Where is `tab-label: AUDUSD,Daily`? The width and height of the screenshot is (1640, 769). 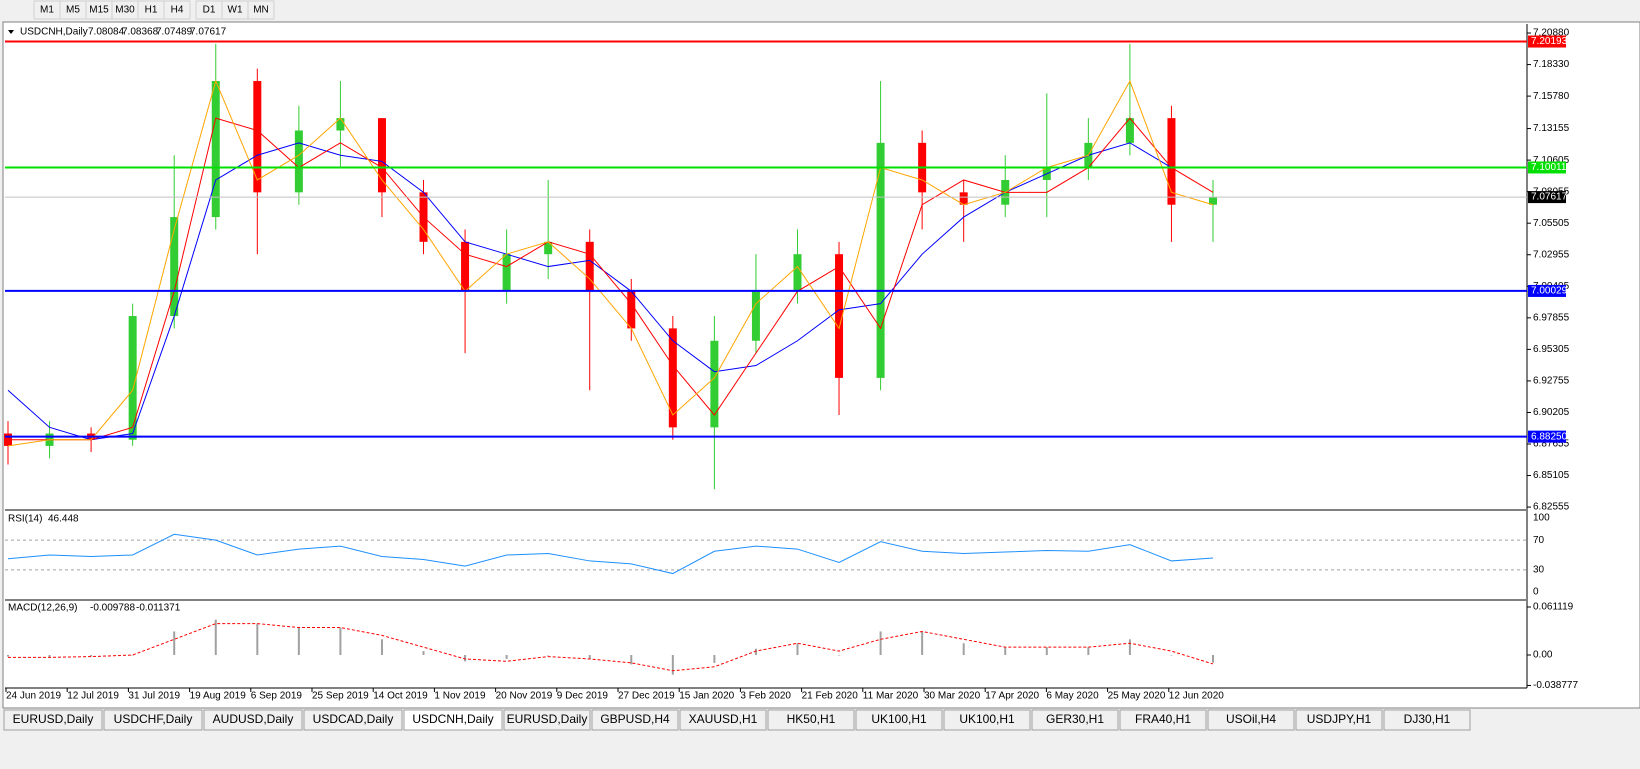 tab-label: AUDUSD,Daily is located at coordinates (253, 719).